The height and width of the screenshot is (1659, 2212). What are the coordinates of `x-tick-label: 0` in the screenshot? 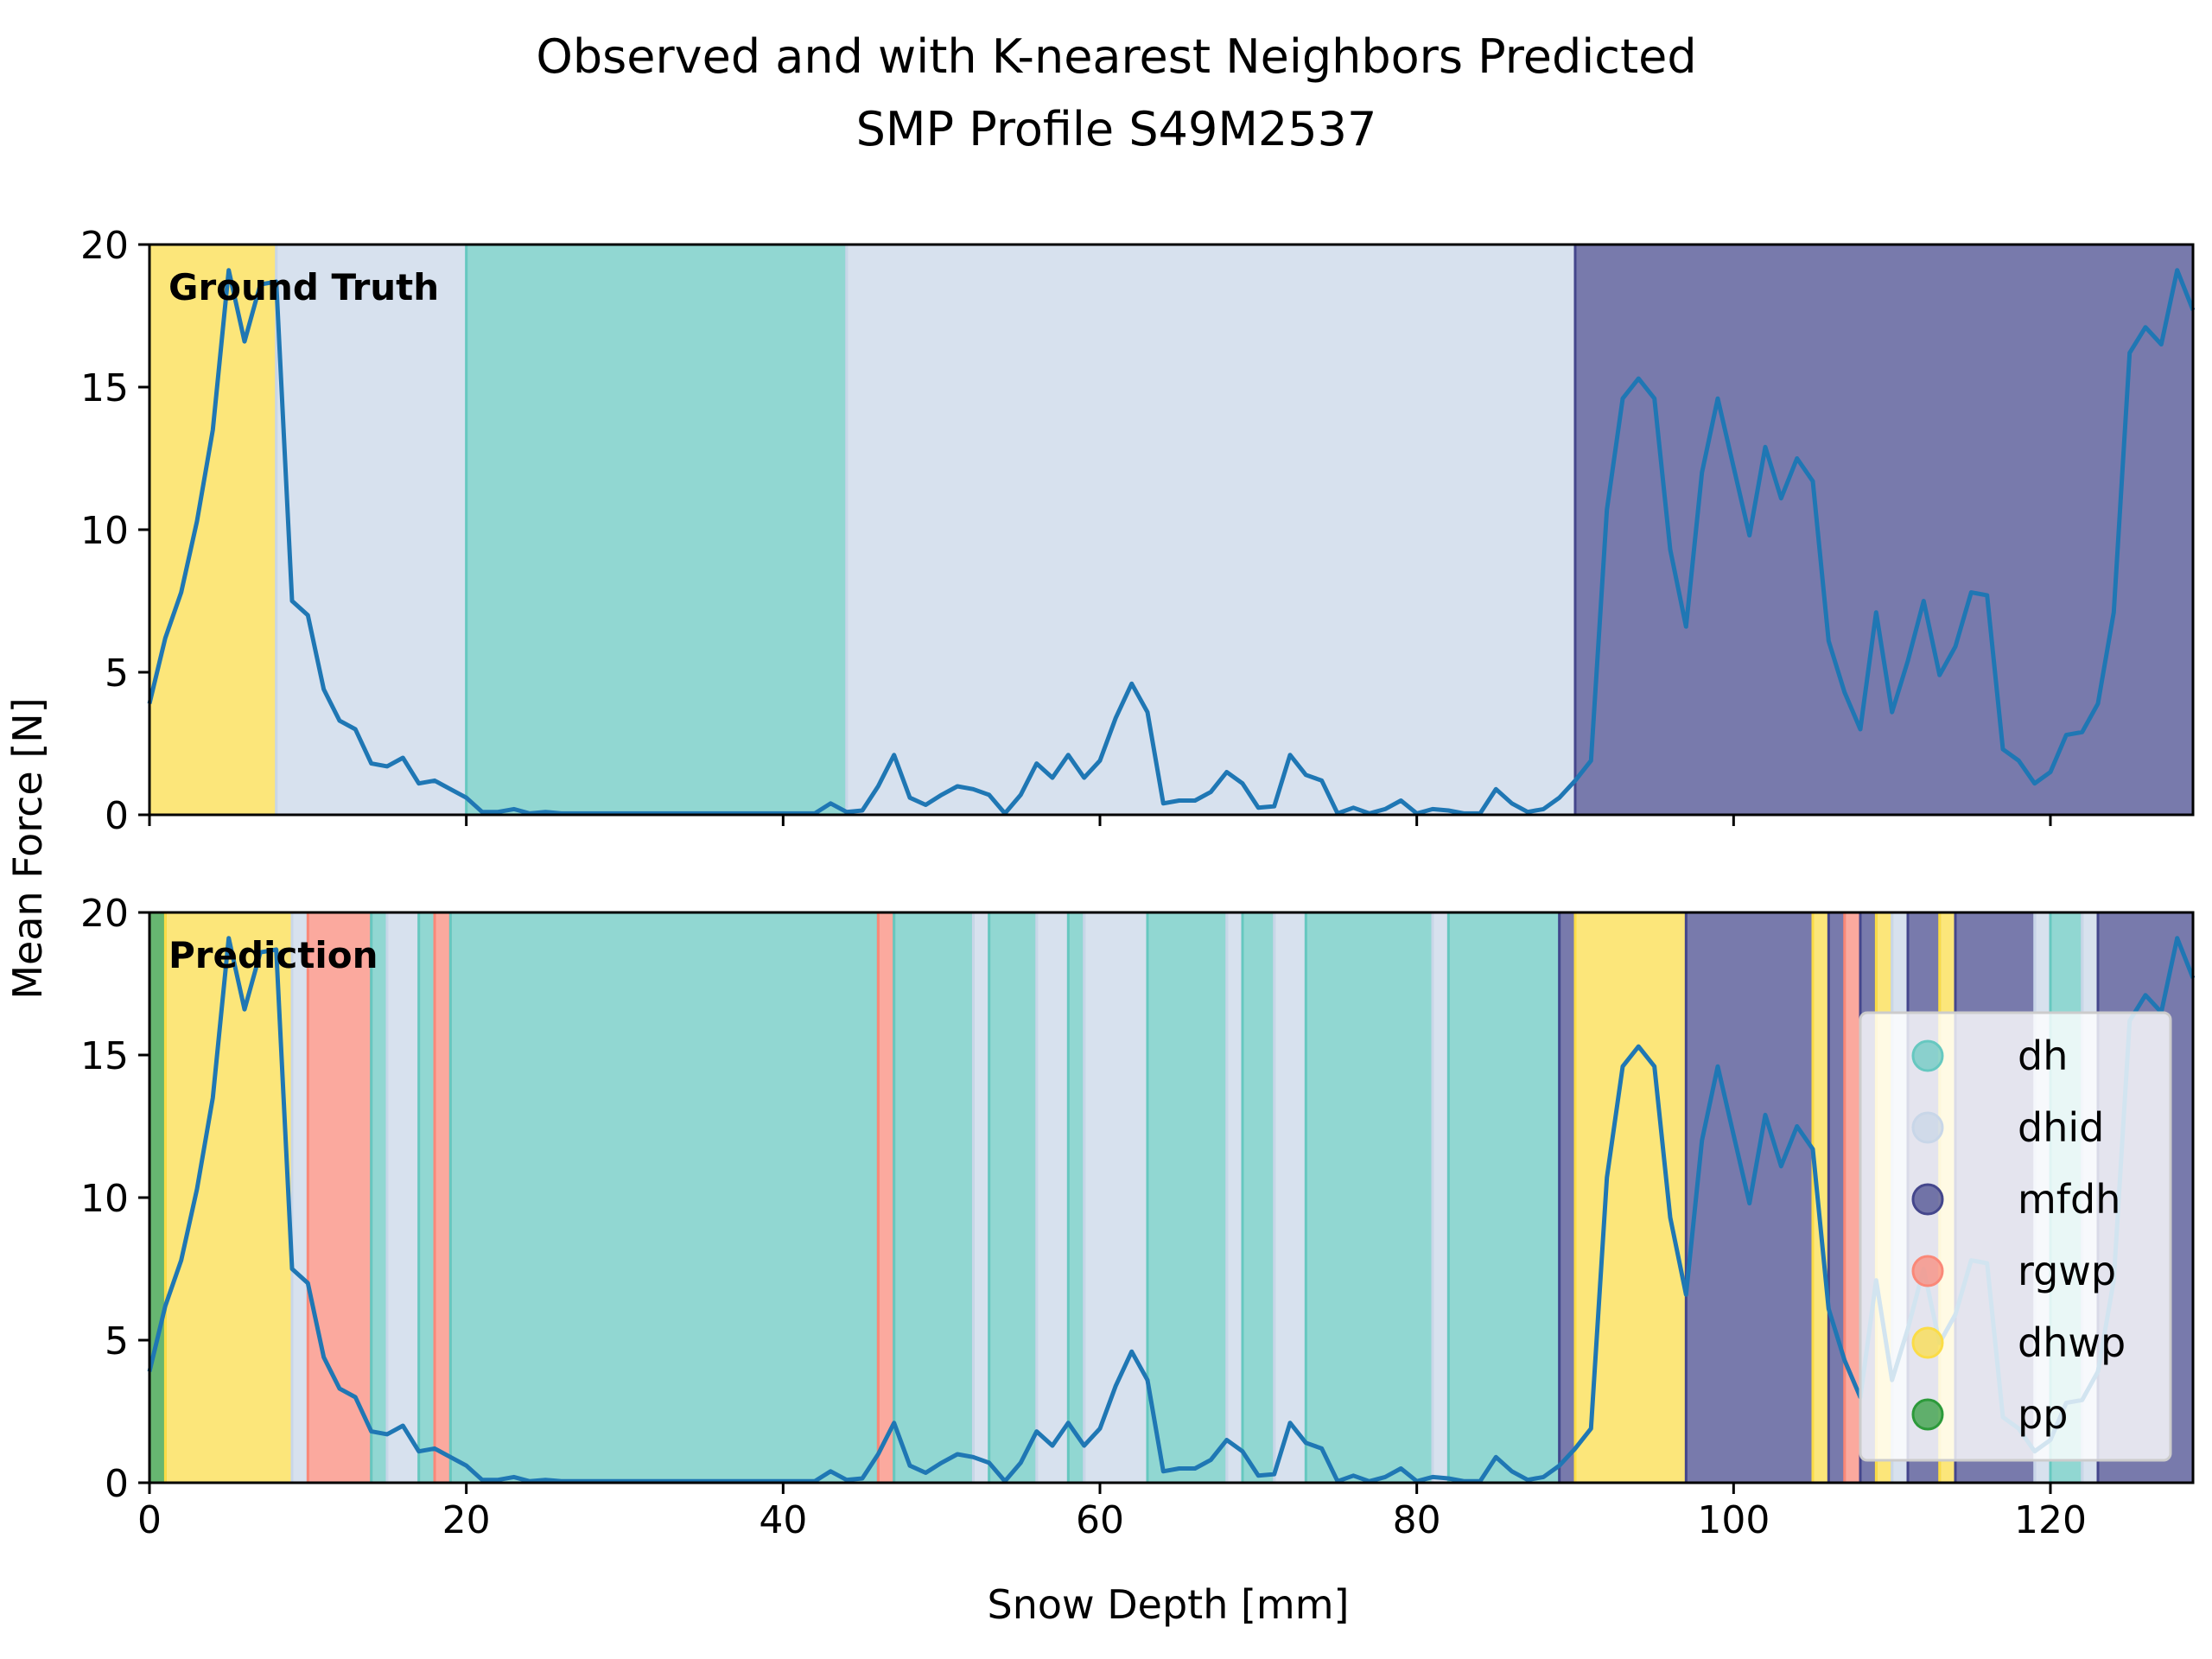 It's located at (149, 1520).